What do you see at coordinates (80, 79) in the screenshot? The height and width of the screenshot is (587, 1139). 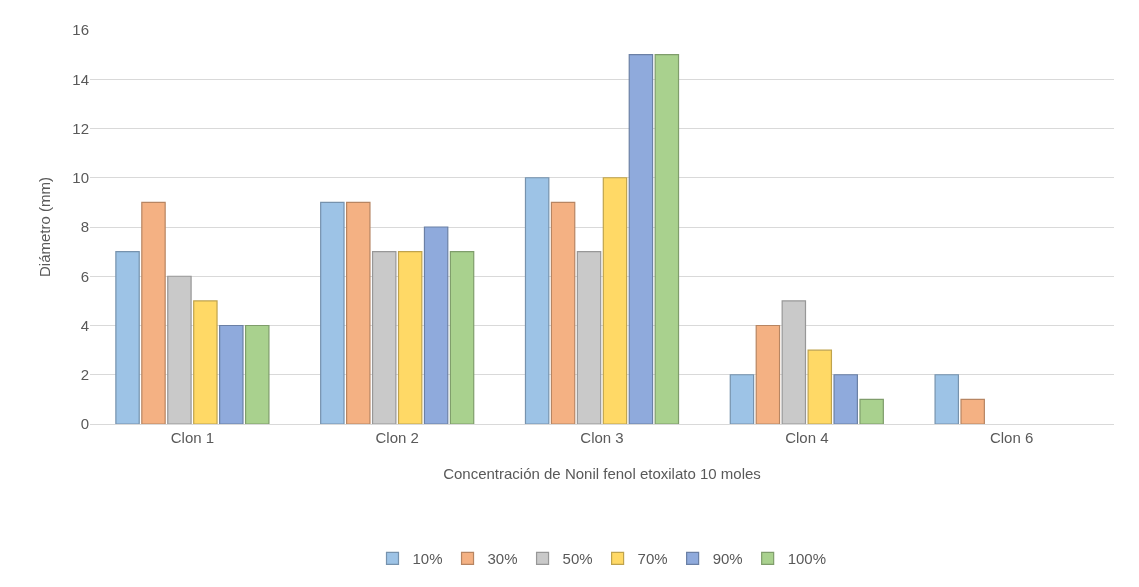 I see `y-tick-label: 14` at bounding box center [80, 79].